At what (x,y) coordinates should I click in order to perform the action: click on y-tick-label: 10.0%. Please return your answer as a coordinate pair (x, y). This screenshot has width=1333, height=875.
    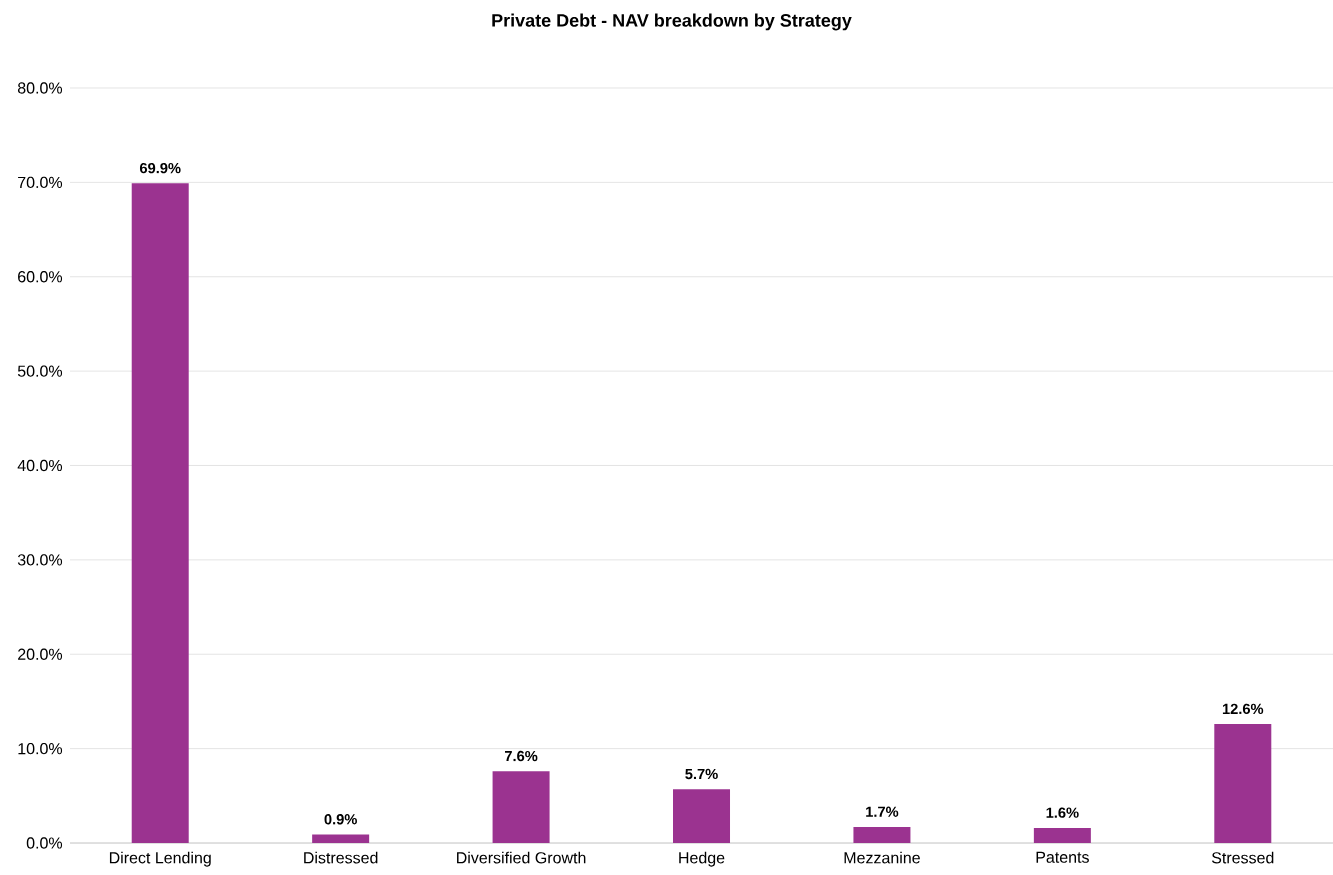
    Looking at the image, I should click on (40, 748).